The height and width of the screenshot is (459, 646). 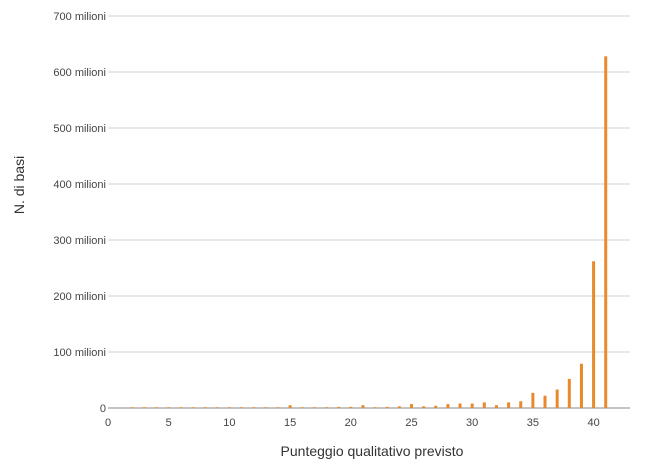 What do you see at coordinates (79, 297) in the screenshot?
I see `y-tick-label: 200 milioni` at bounding box center [79, 297].